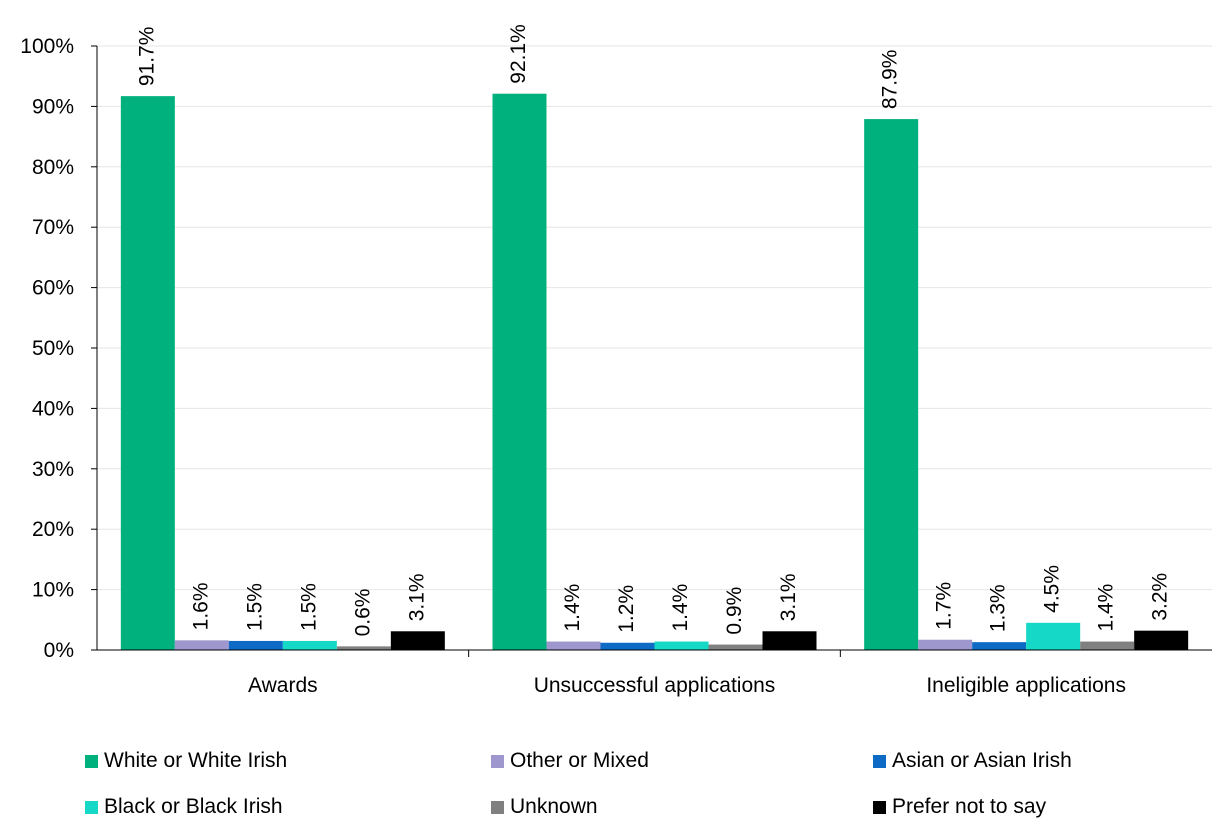  Describe the element at coordinates (53, 469) in the screenshot. I see `y-tick-label: 30%` at that location.